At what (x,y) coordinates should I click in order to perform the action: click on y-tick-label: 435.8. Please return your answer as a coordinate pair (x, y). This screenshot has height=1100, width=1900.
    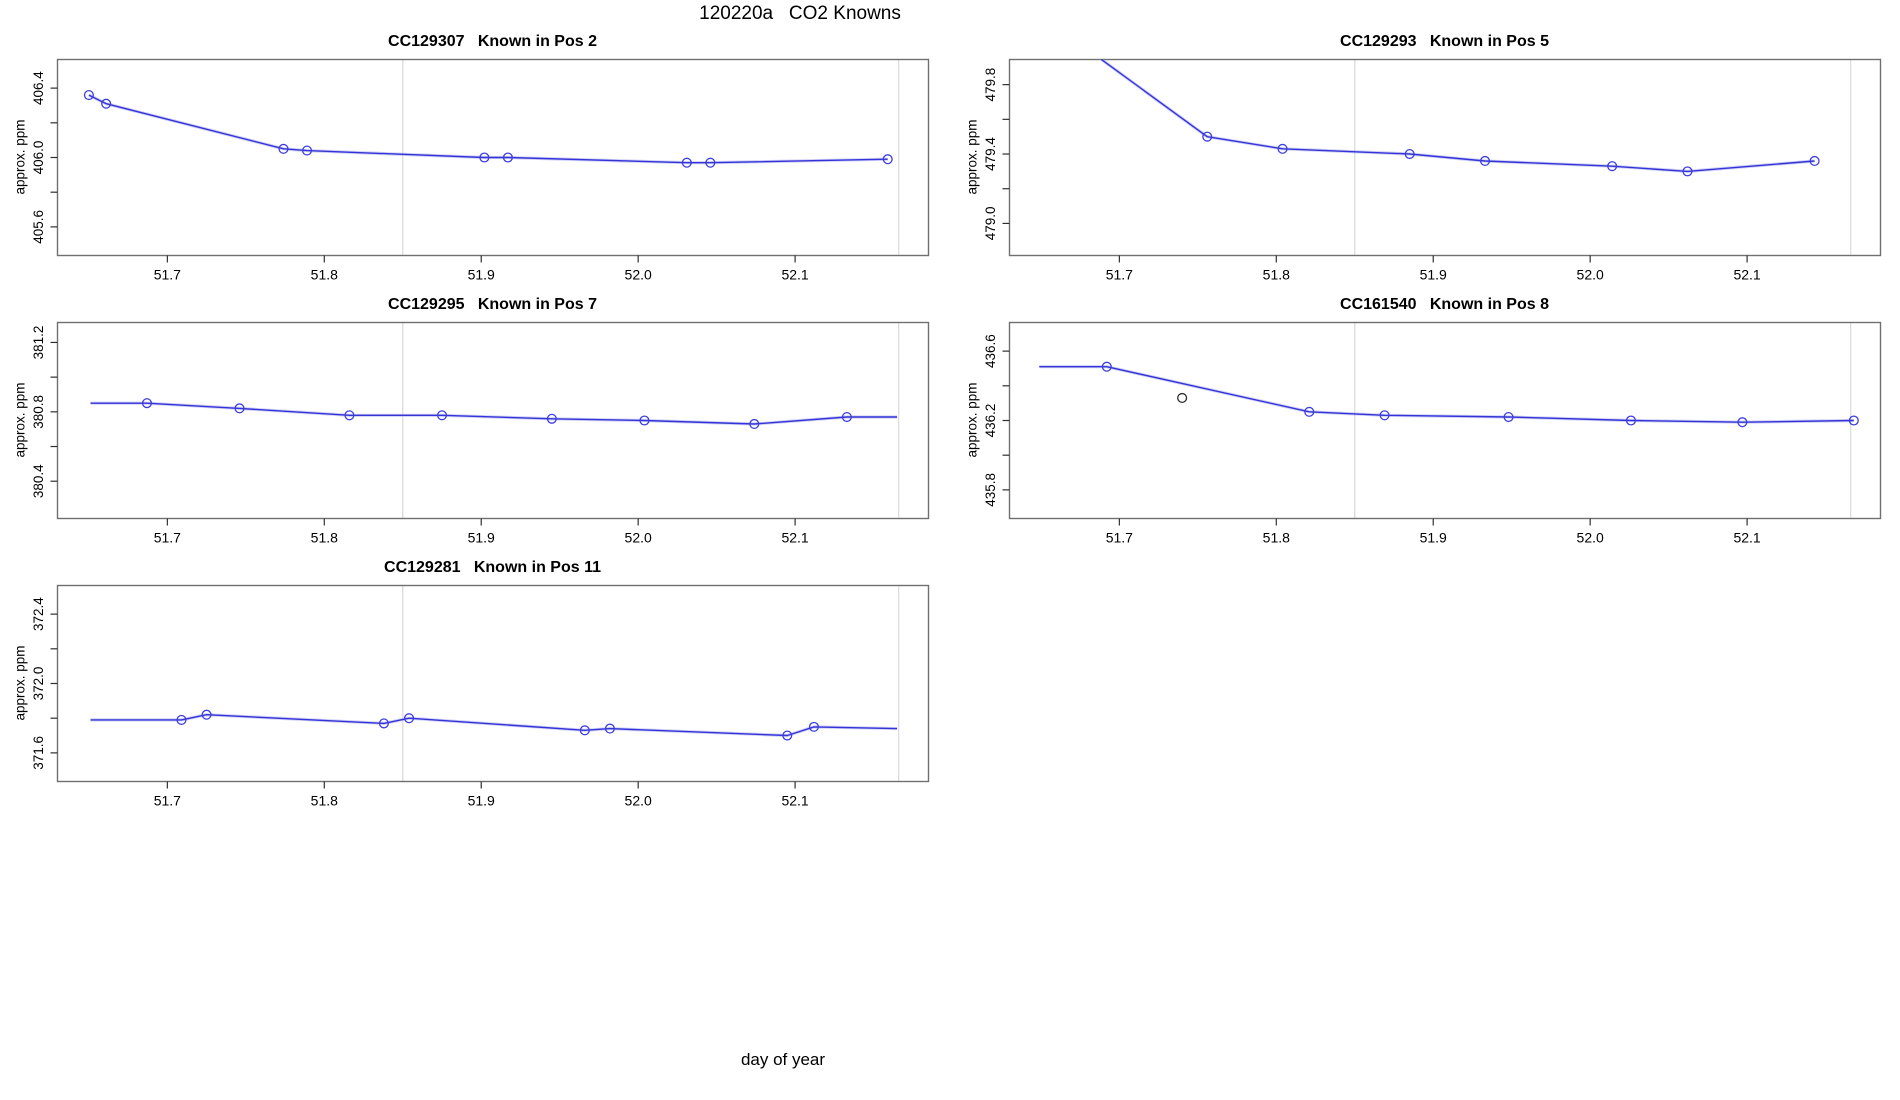
    Looking at the image, I should click on (990, 490).